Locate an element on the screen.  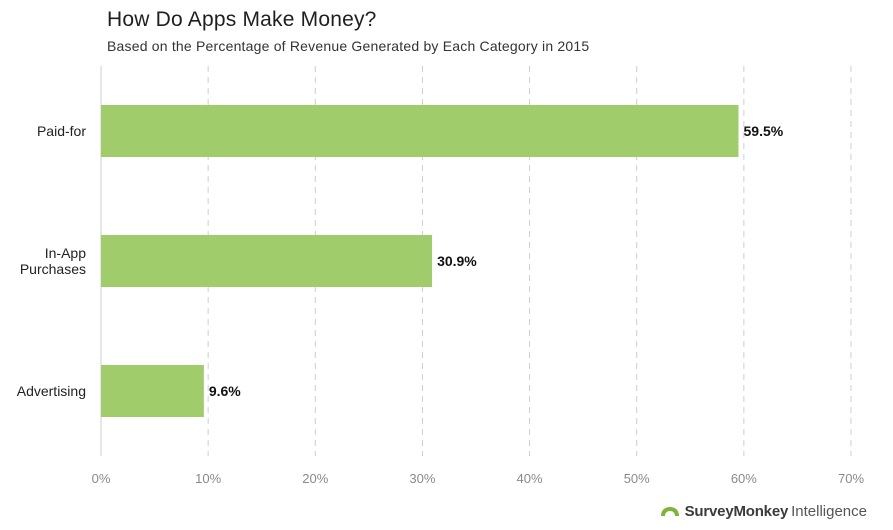
category-label-2: Advertising is located at coordinates (51, 391).